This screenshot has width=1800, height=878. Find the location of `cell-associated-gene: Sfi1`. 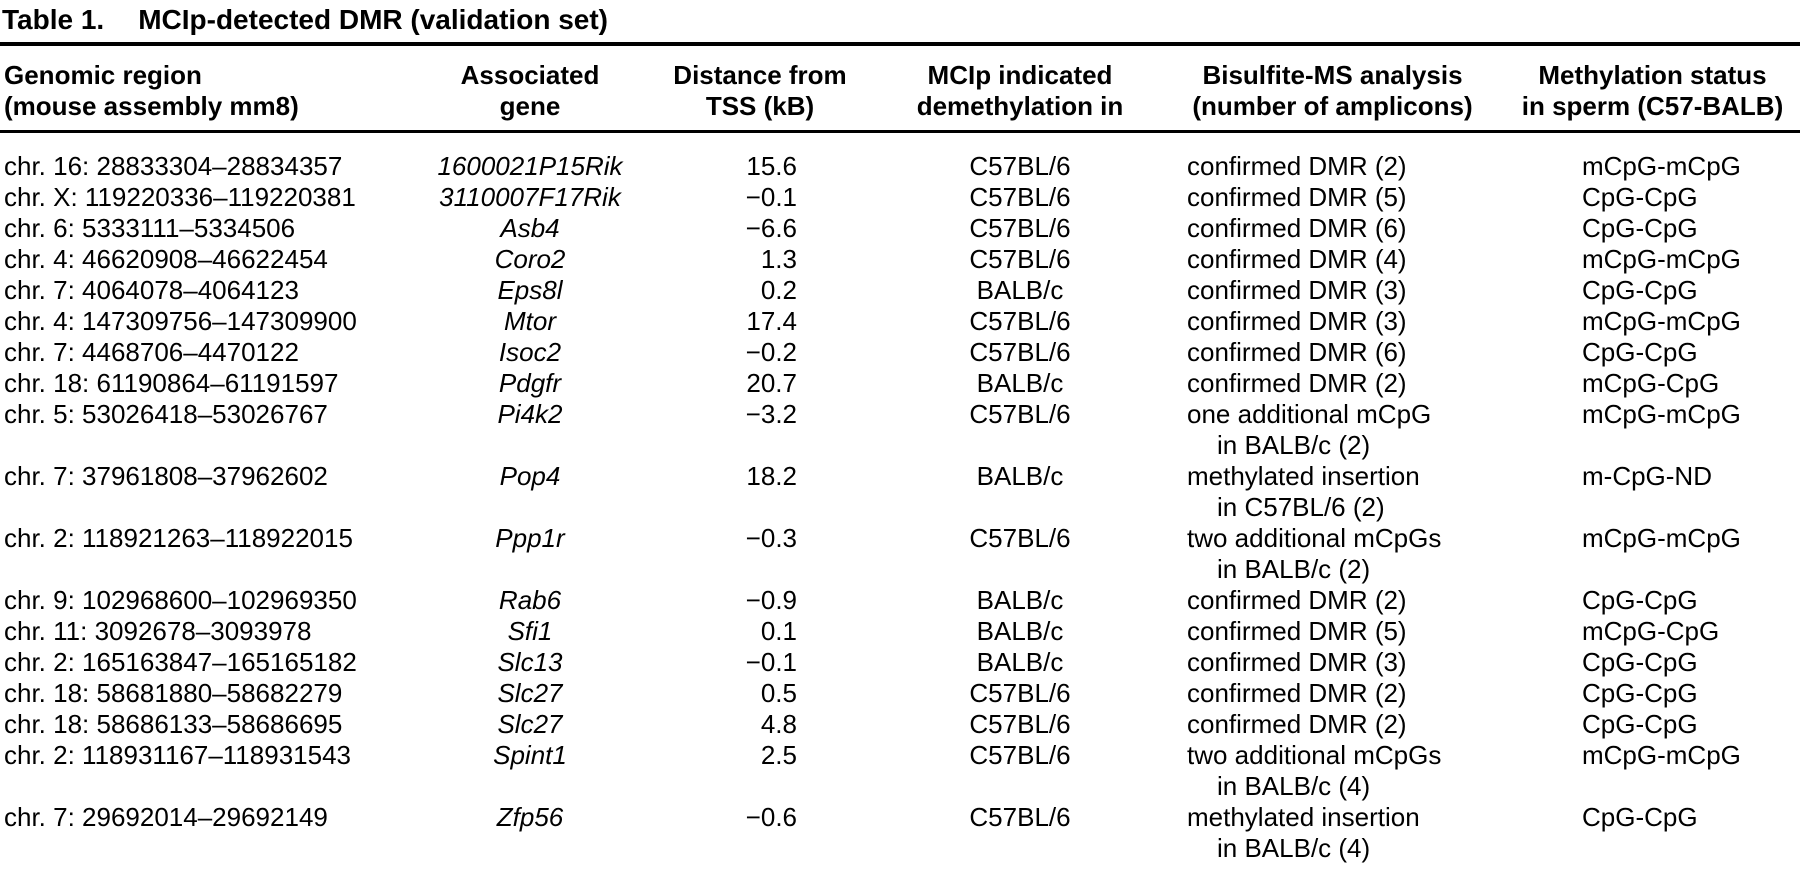

cell-associated-gene: Sfi1 is located at coordinates (530, 631).